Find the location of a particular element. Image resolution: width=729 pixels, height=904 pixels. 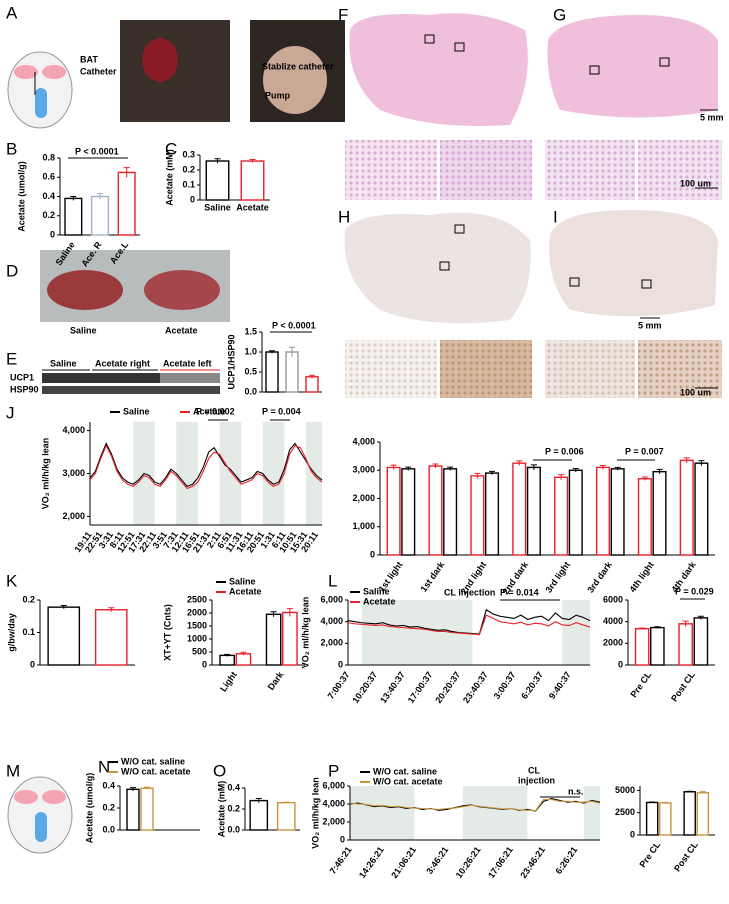

panel-label: E is located at coordinates (11, 358).